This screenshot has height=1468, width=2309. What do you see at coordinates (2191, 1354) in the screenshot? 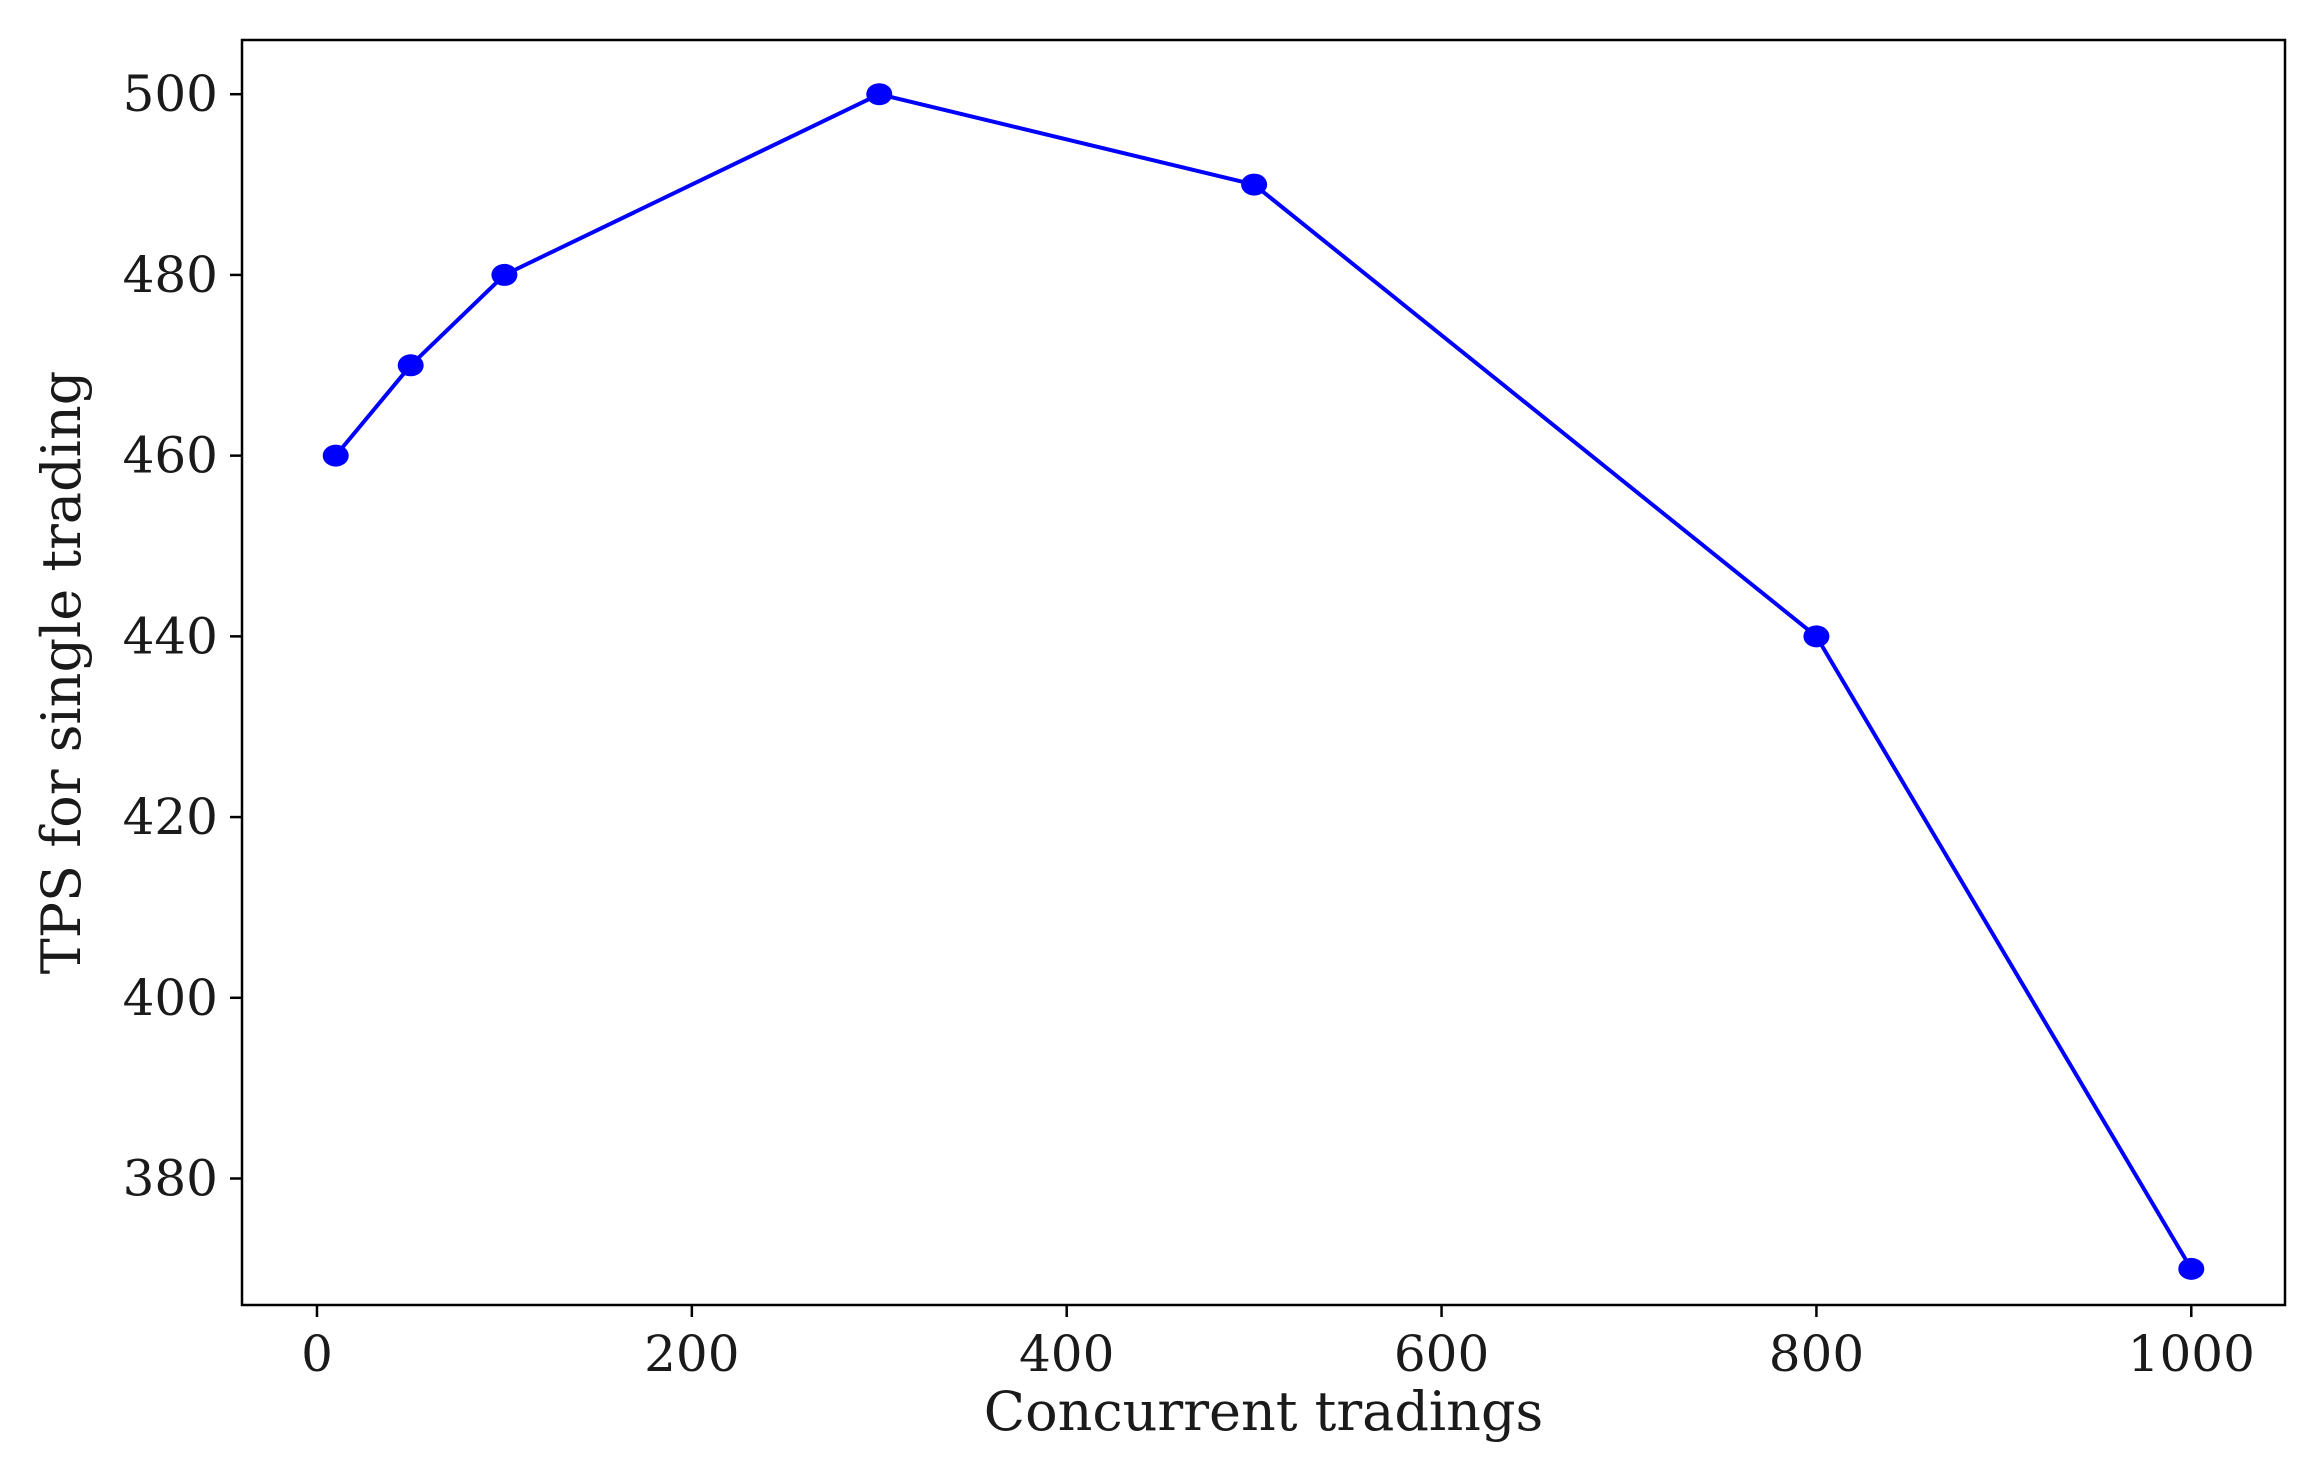
I see `x-tick-label: 1000` at bounding box center [2191, 1354].